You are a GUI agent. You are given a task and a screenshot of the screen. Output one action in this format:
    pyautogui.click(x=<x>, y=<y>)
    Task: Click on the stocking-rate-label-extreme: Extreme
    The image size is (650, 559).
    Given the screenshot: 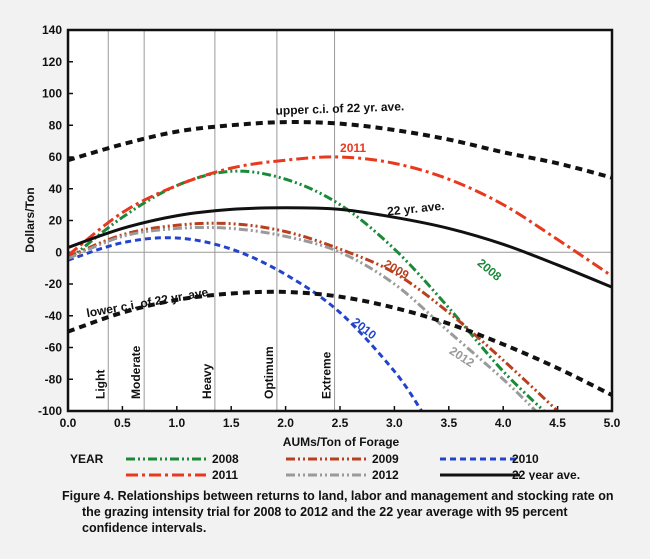 What is the action you would take?
    pyautogui.click(x=327, y=375)
    